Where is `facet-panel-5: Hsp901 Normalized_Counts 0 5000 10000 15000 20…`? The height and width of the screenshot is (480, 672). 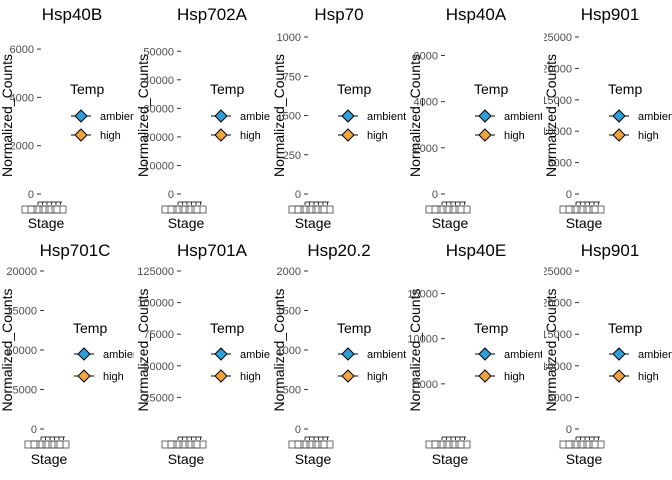 facet-panel-5: Hsp901 Normalized_Counts 0 5000 10000 15000 20… is located at coordinates (606, 118).